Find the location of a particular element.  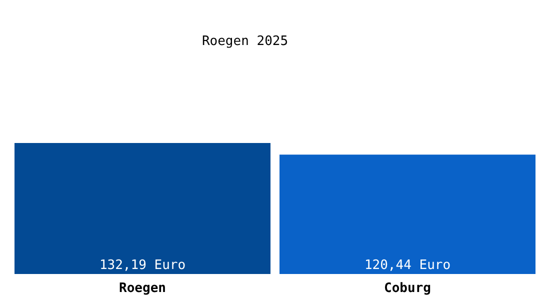

data-label: 132,19 Euro is located at coordinates (142, 265).